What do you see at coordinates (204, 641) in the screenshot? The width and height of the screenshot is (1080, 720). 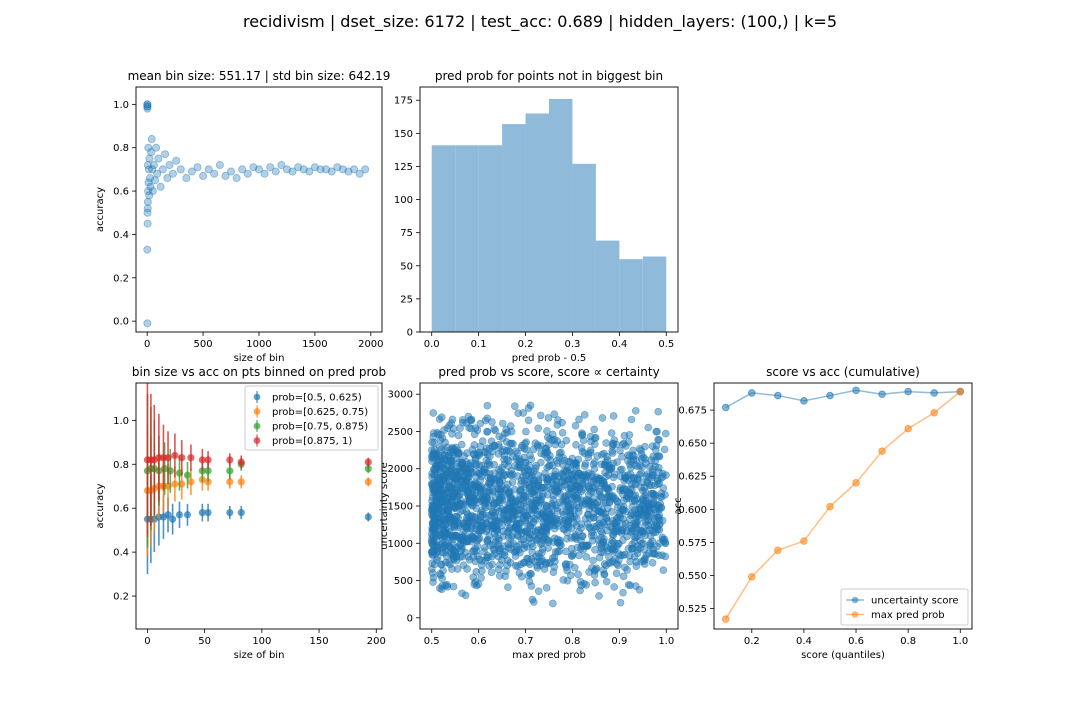 I see `x-tick-label: 50` at bounding box center [204, 641].